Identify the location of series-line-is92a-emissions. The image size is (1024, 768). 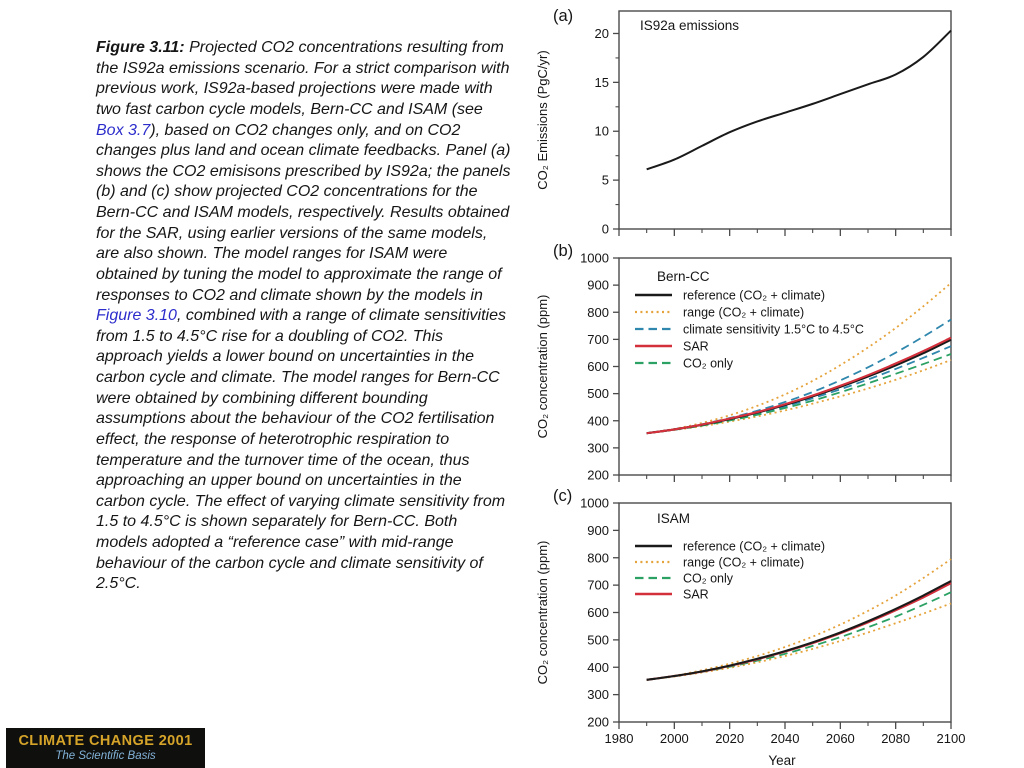
(799, 100).